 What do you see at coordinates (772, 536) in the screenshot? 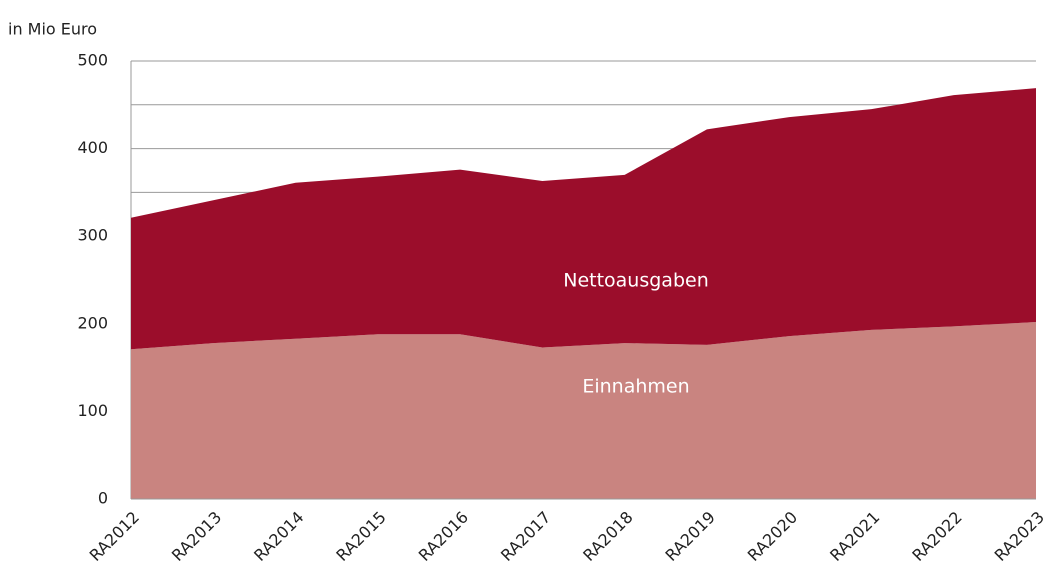
I see `x-tick-label: RA2020` at bounding box center [772, 536].